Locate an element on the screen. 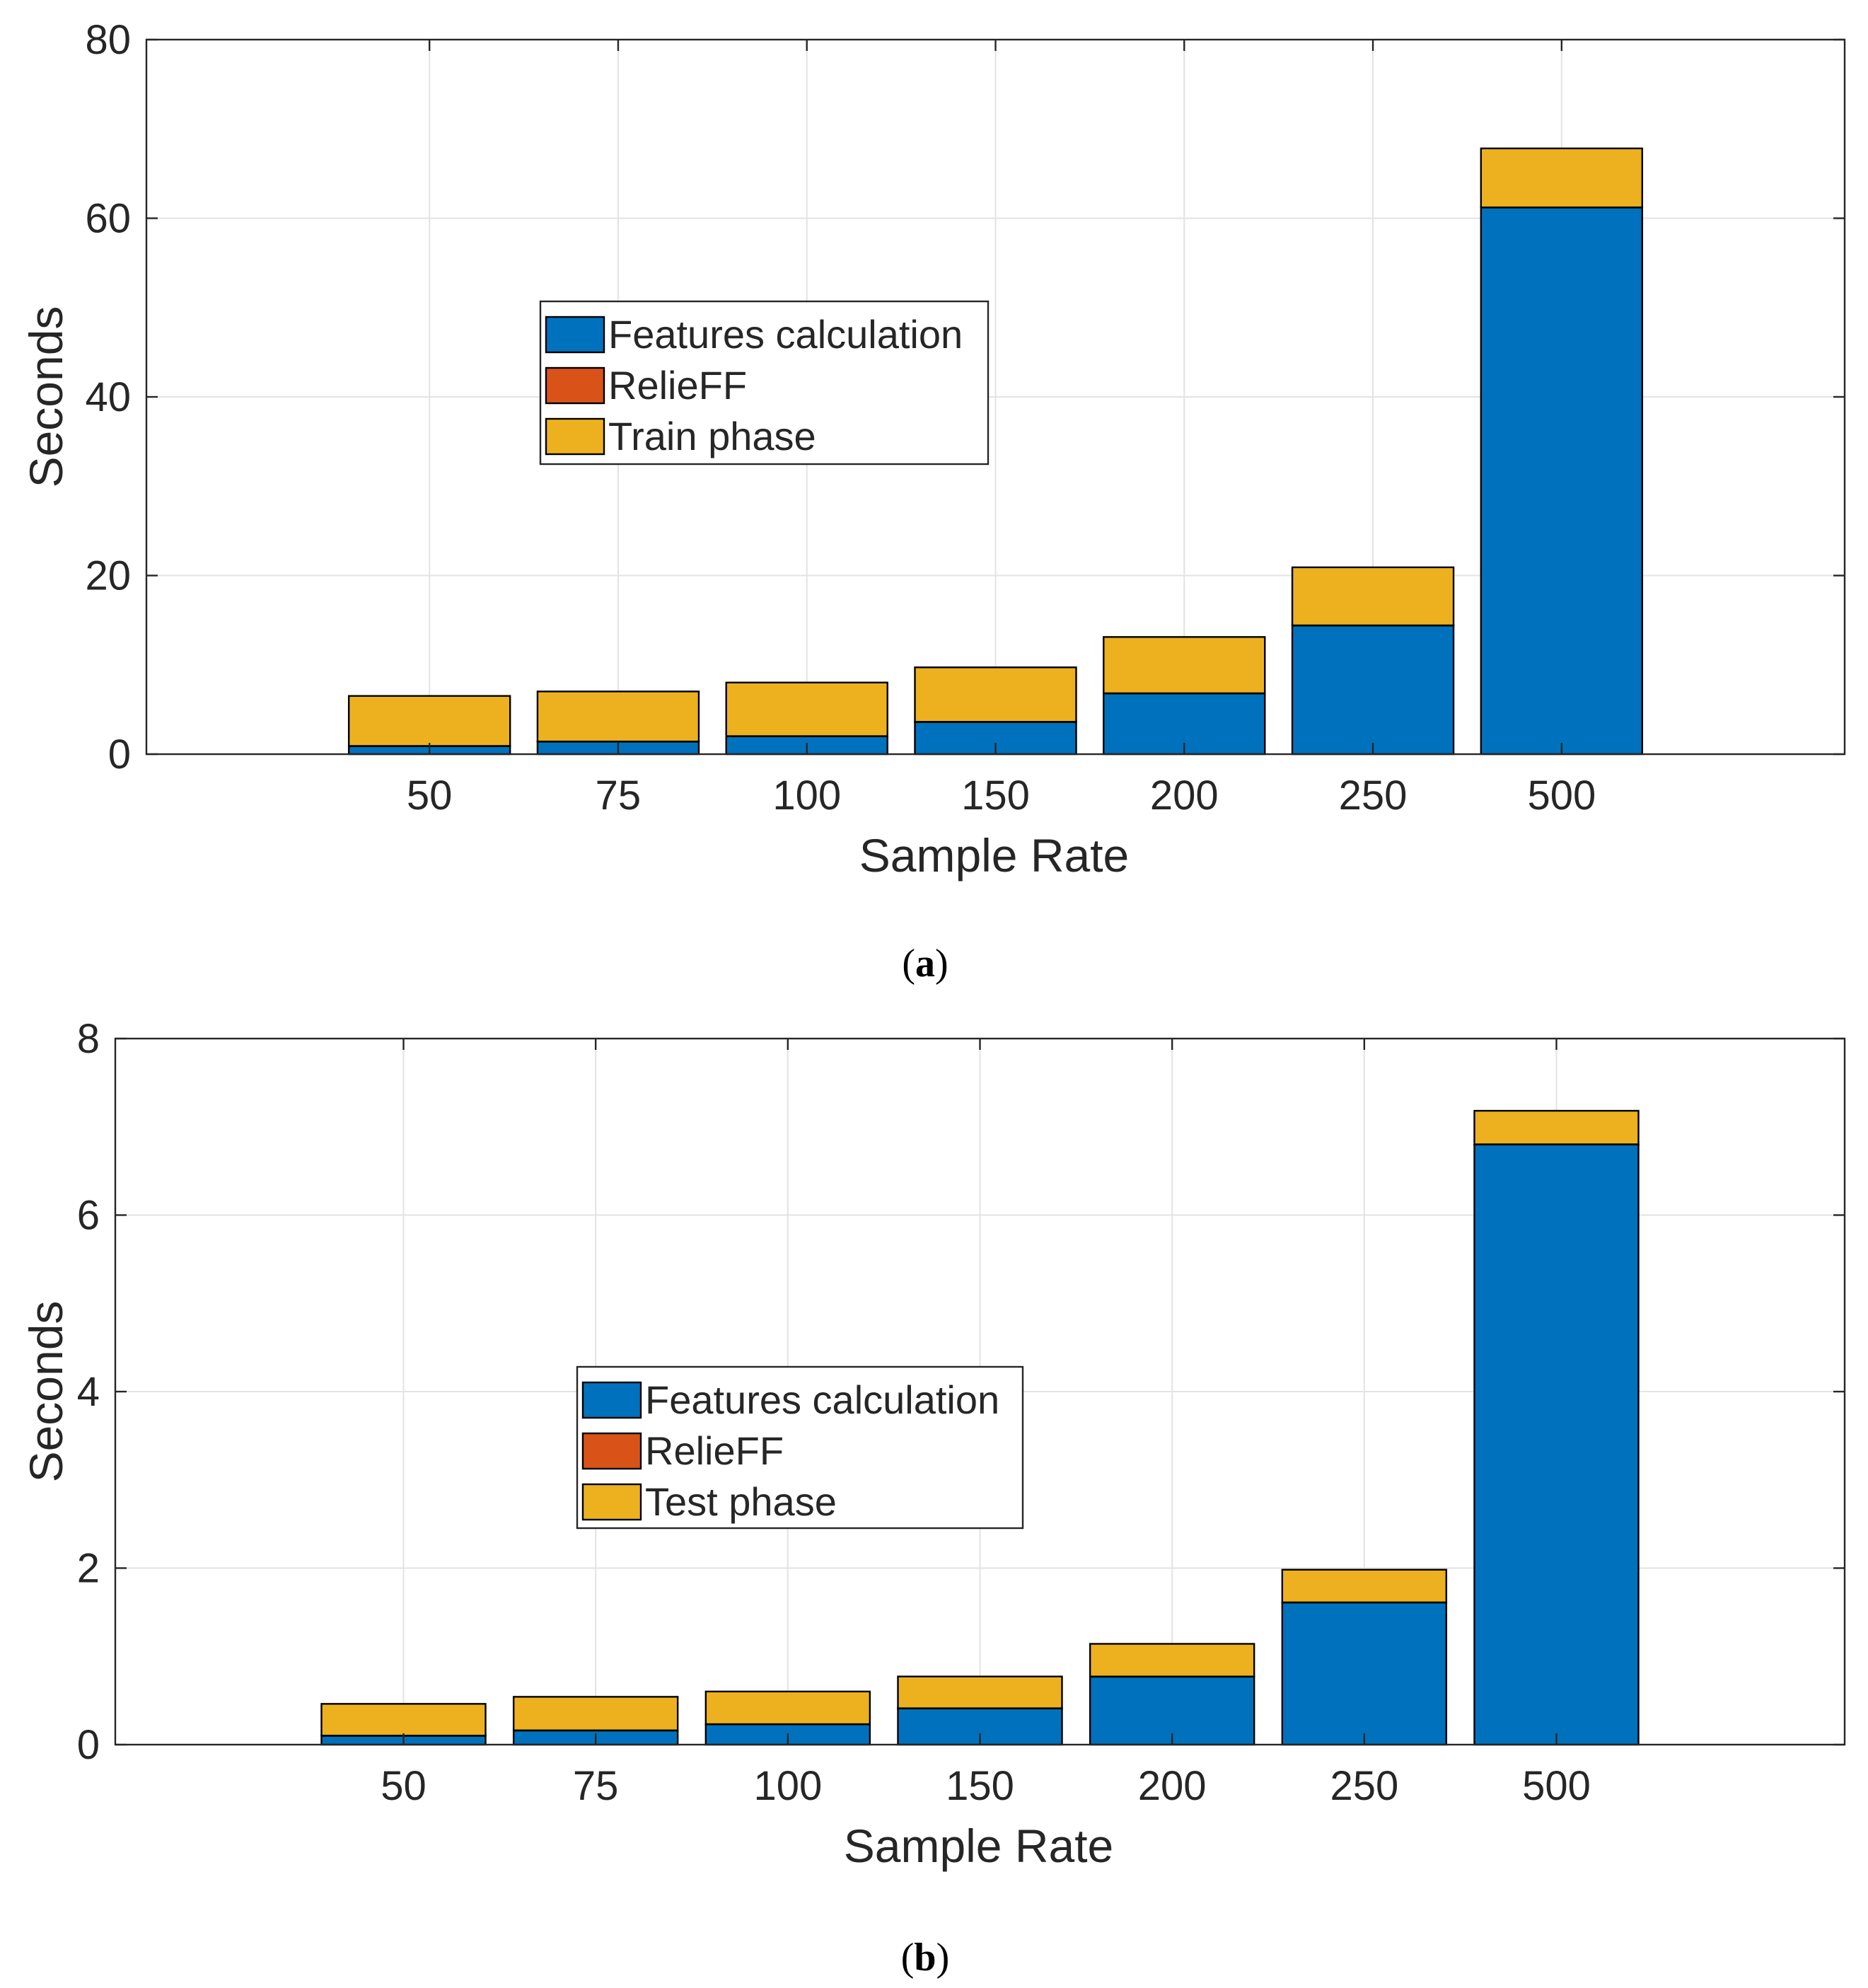 Image resolution: width=1868 pixels, height=1988 pixels. y-tick-label: 8 is located at coordinates (88, 1039).